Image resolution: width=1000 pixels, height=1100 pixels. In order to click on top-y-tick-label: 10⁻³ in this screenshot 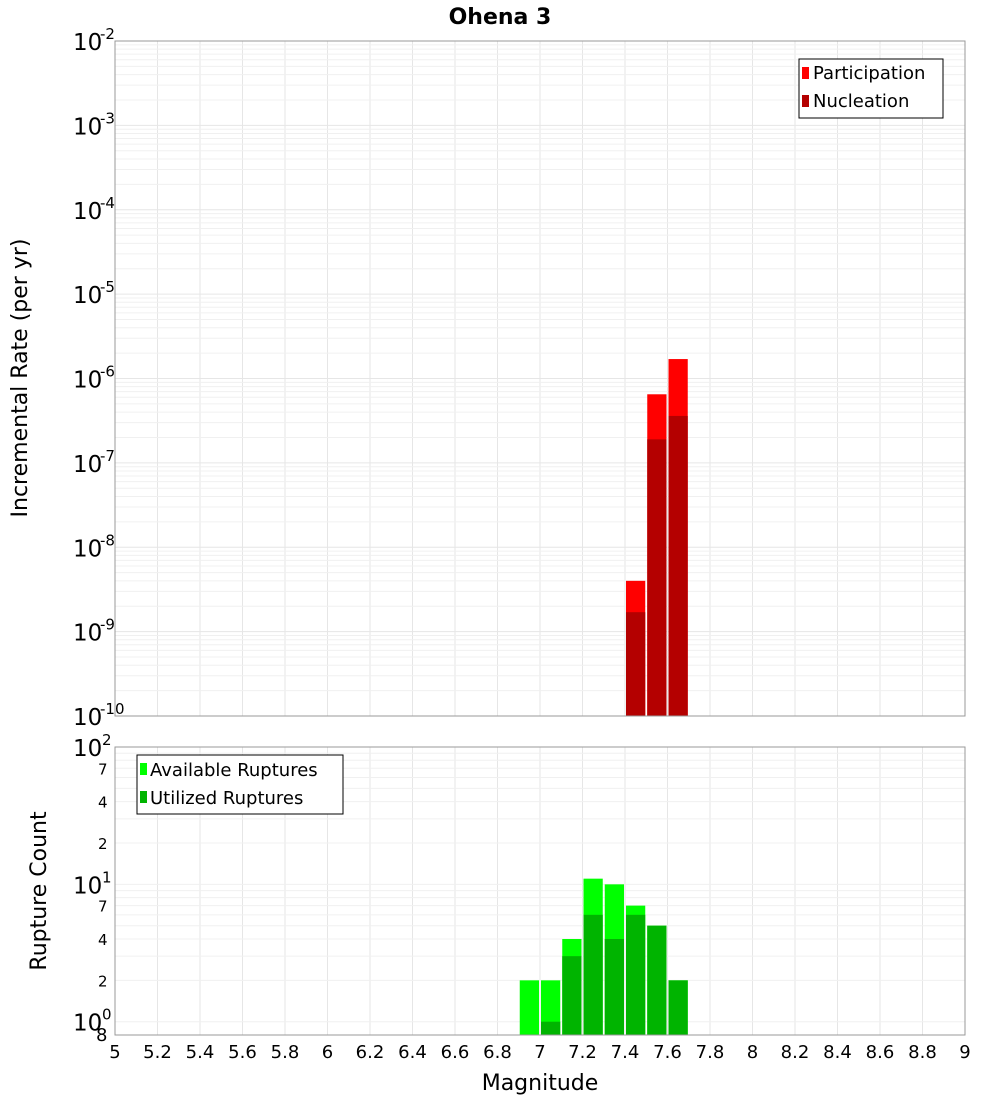, I will do `click(94, 124)`.